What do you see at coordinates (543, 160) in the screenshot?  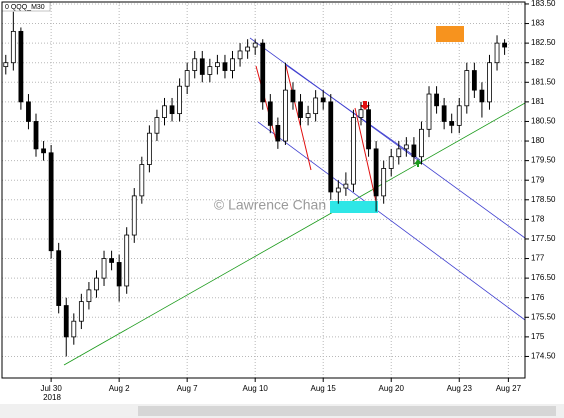 I see `y-tick-label: 179.50` at bounding box center [543, 160].